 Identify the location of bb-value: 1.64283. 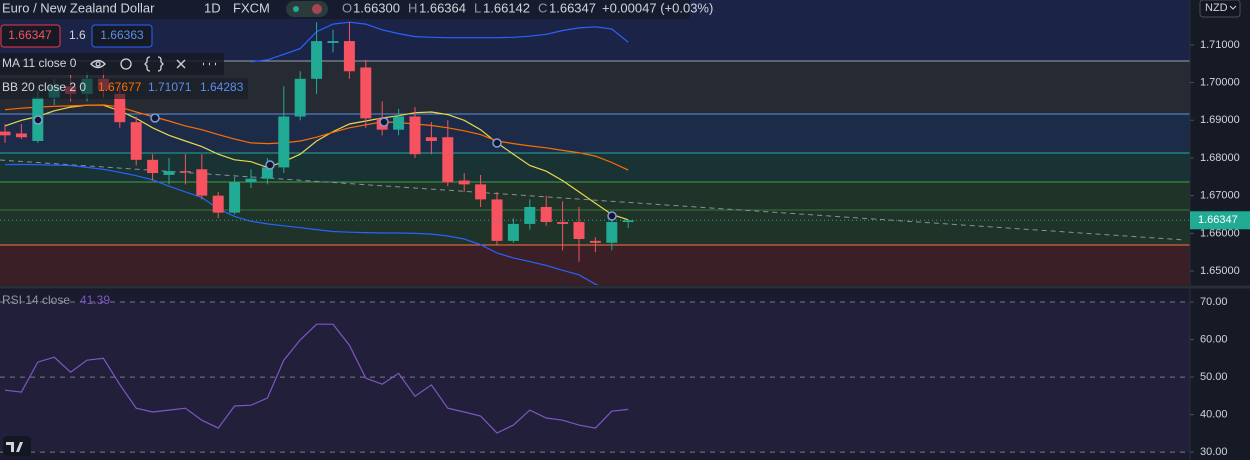
(222, 87).